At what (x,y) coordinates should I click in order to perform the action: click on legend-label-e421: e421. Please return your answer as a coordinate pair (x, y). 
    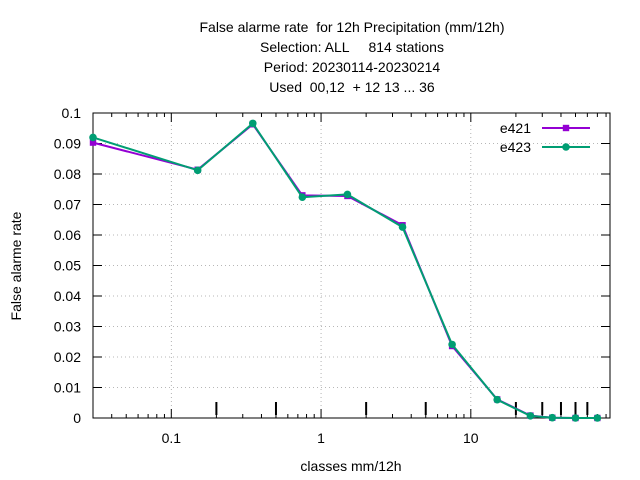
    Looking at the image, I should click on (515, 128).